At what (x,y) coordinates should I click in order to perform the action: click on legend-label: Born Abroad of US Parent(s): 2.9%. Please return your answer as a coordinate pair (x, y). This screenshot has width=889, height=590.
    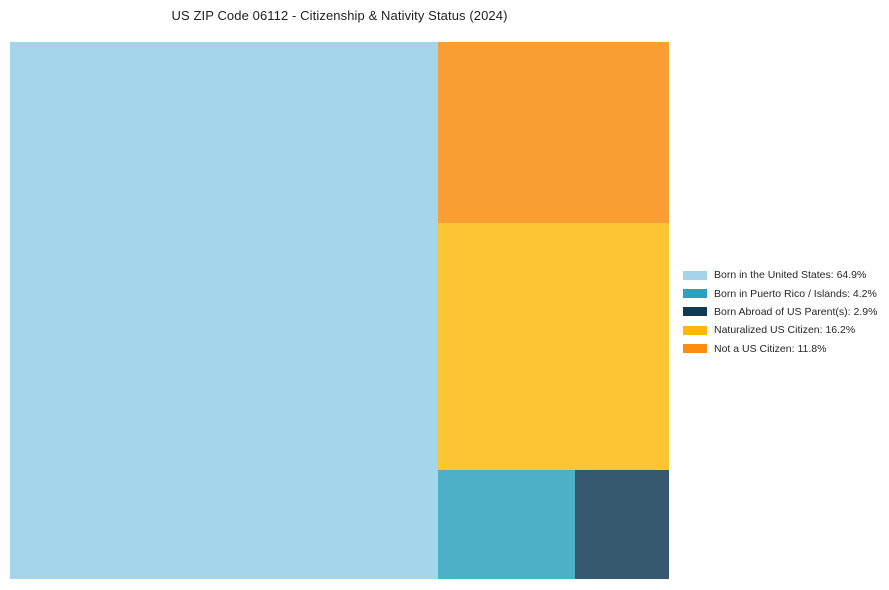
    Looking at the image, I should click on (796, 311).